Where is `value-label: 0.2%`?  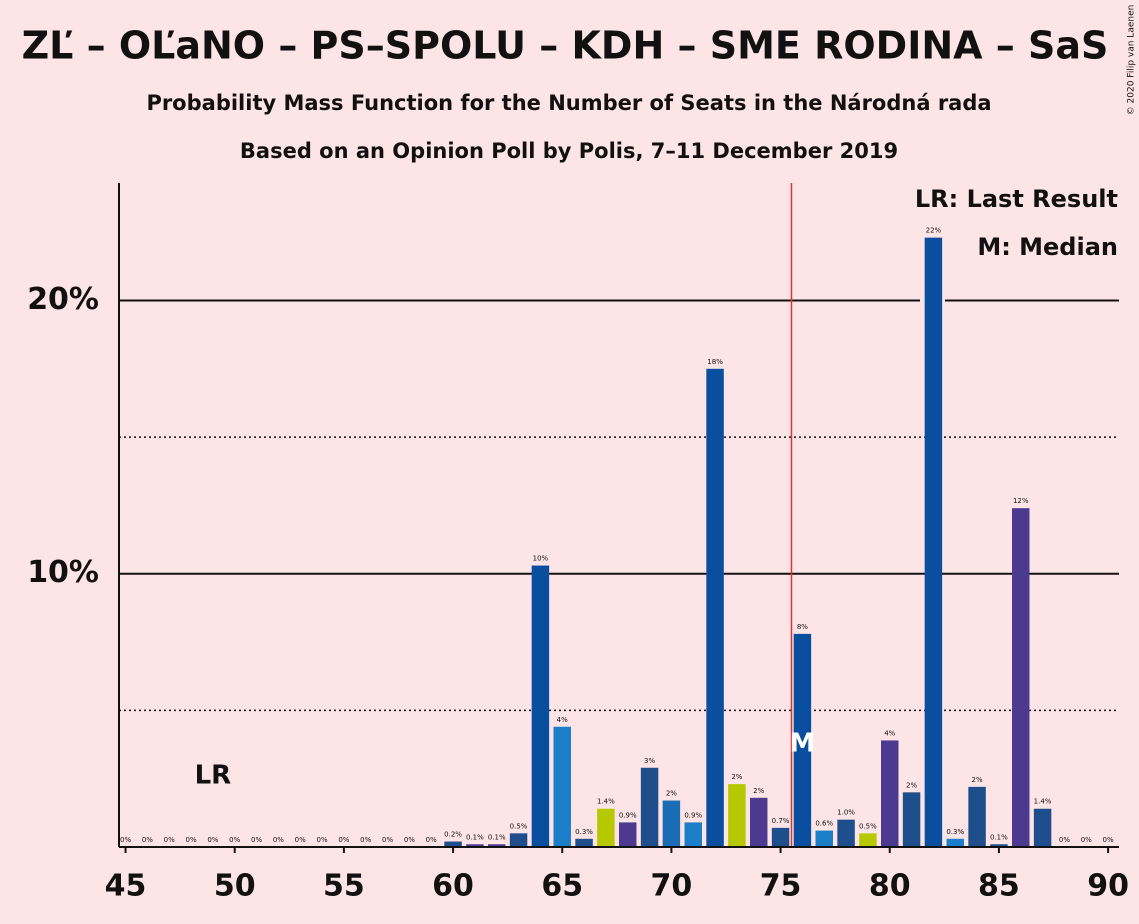
value-label: 0.2% is located at coordinates (453, 835).